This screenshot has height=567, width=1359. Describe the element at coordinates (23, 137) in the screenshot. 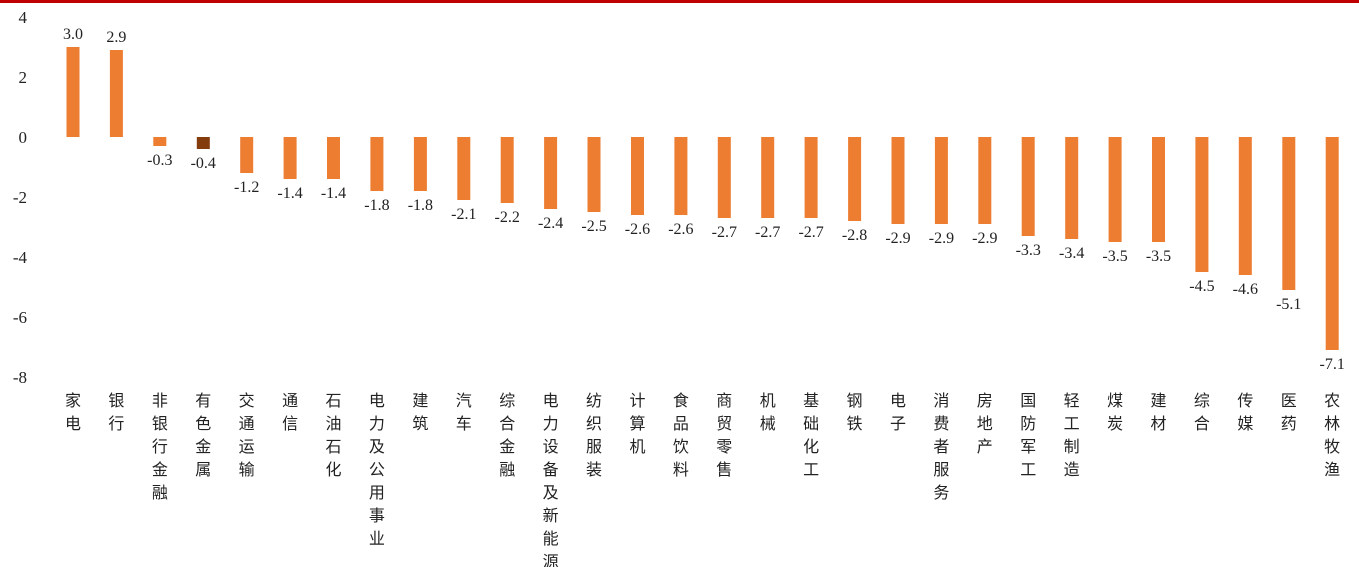

I see `y-tick-label: 0` at that location.